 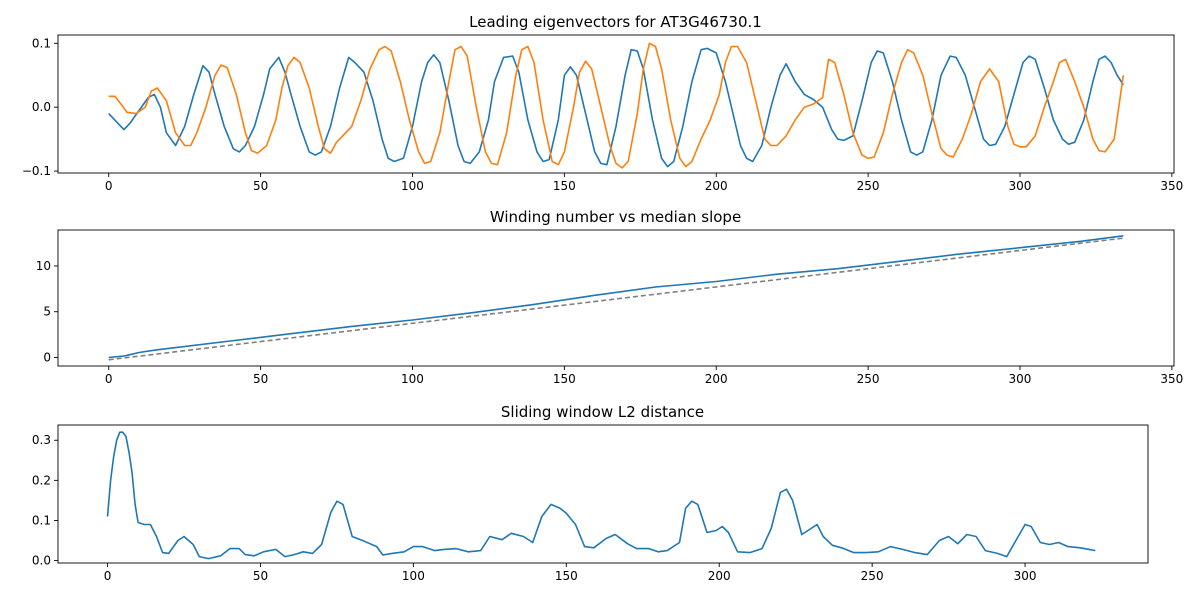 What do you see at coordinates (108, 576) in the screenshot?
I see `l2-distance-x-tick-label: 0` at bounding box center [108, 576].